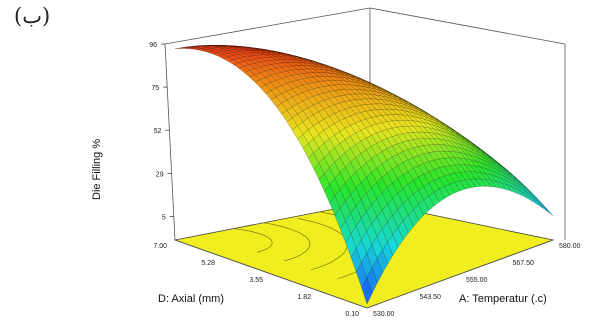  I want to click on x-axis-ticks: 530.00 543.50 555.00 567.50 580.00, so click(477, 280).